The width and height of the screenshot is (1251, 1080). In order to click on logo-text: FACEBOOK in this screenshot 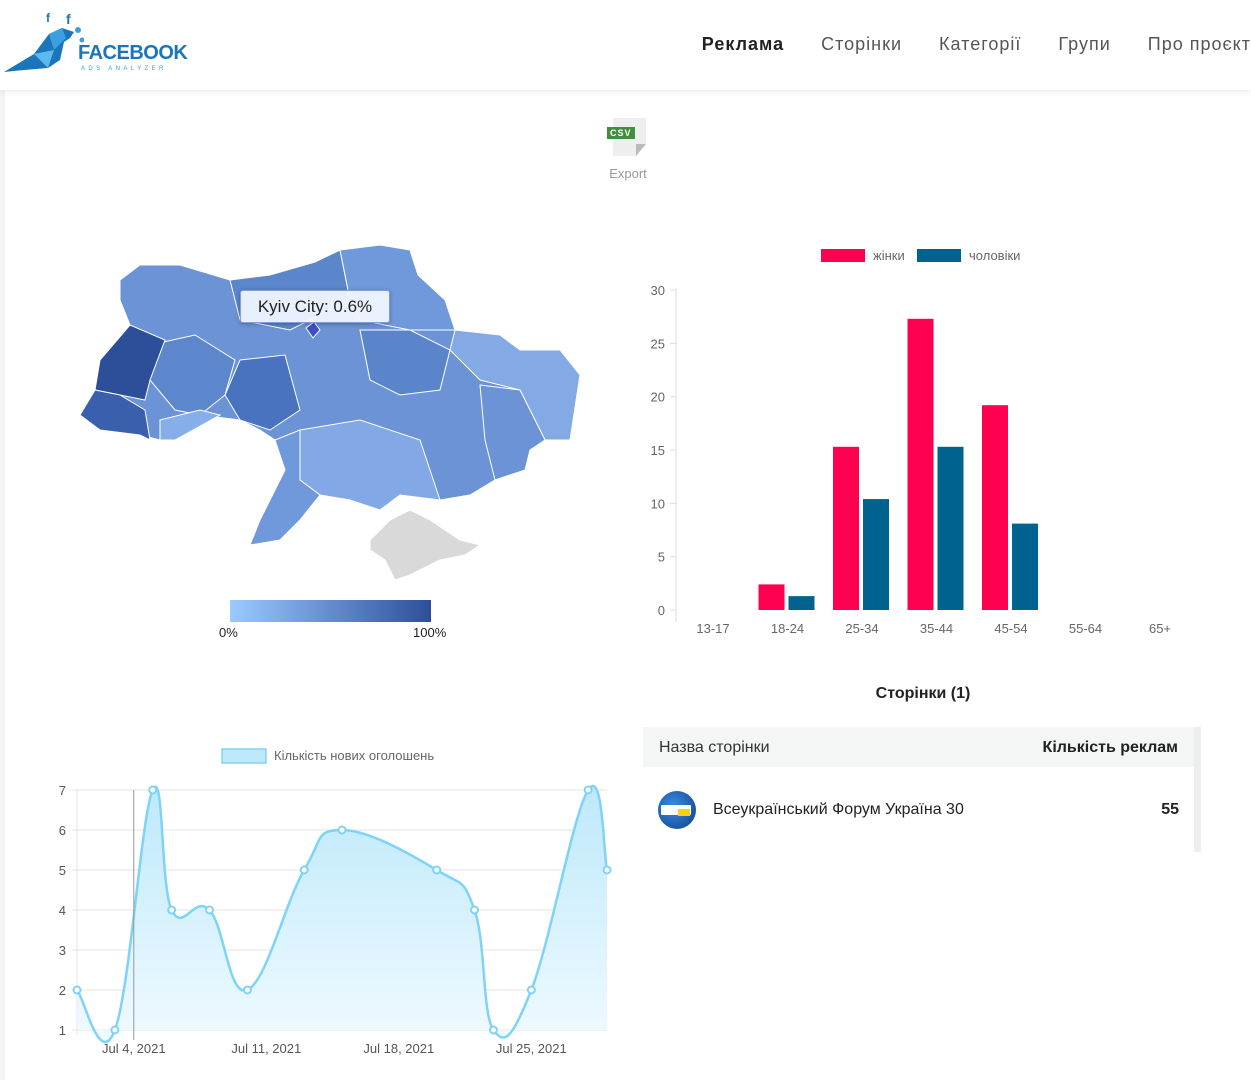, I will do `click(133, 53)`.